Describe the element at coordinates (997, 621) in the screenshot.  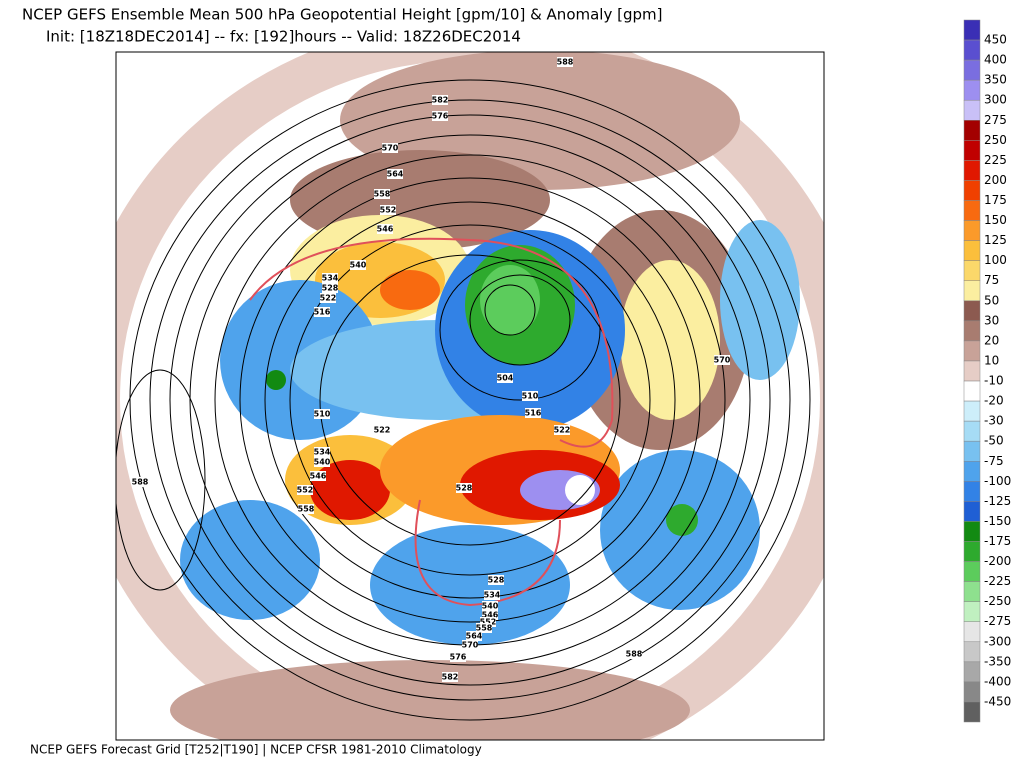
I see `colorbar-label: -275` at that location.